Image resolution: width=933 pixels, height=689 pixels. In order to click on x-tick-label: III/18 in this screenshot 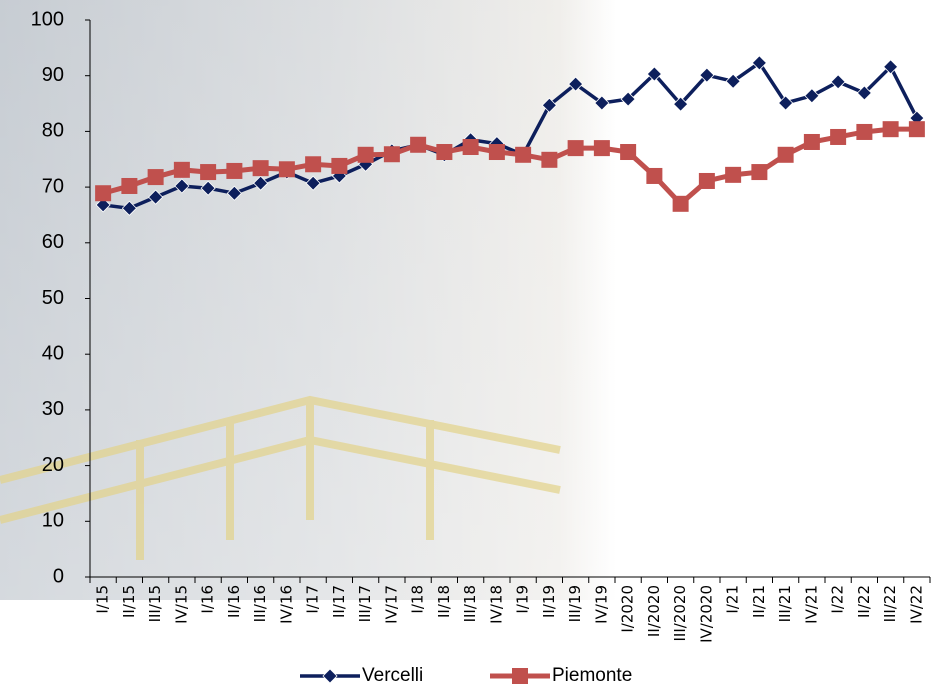, I will do `click(470, 603)`.